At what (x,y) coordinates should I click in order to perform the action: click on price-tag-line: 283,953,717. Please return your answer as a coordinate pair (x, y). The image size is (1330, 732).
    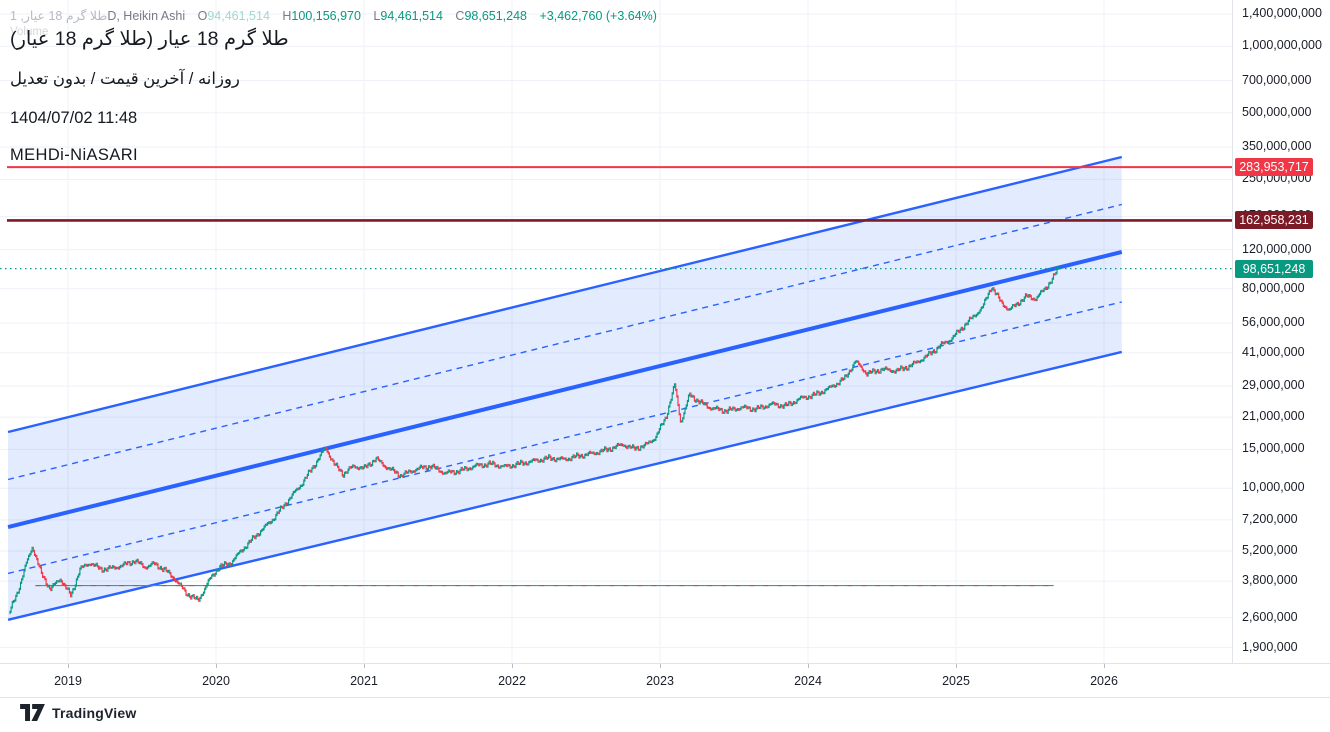
    Looking at the image, I should click on (1274, 167).